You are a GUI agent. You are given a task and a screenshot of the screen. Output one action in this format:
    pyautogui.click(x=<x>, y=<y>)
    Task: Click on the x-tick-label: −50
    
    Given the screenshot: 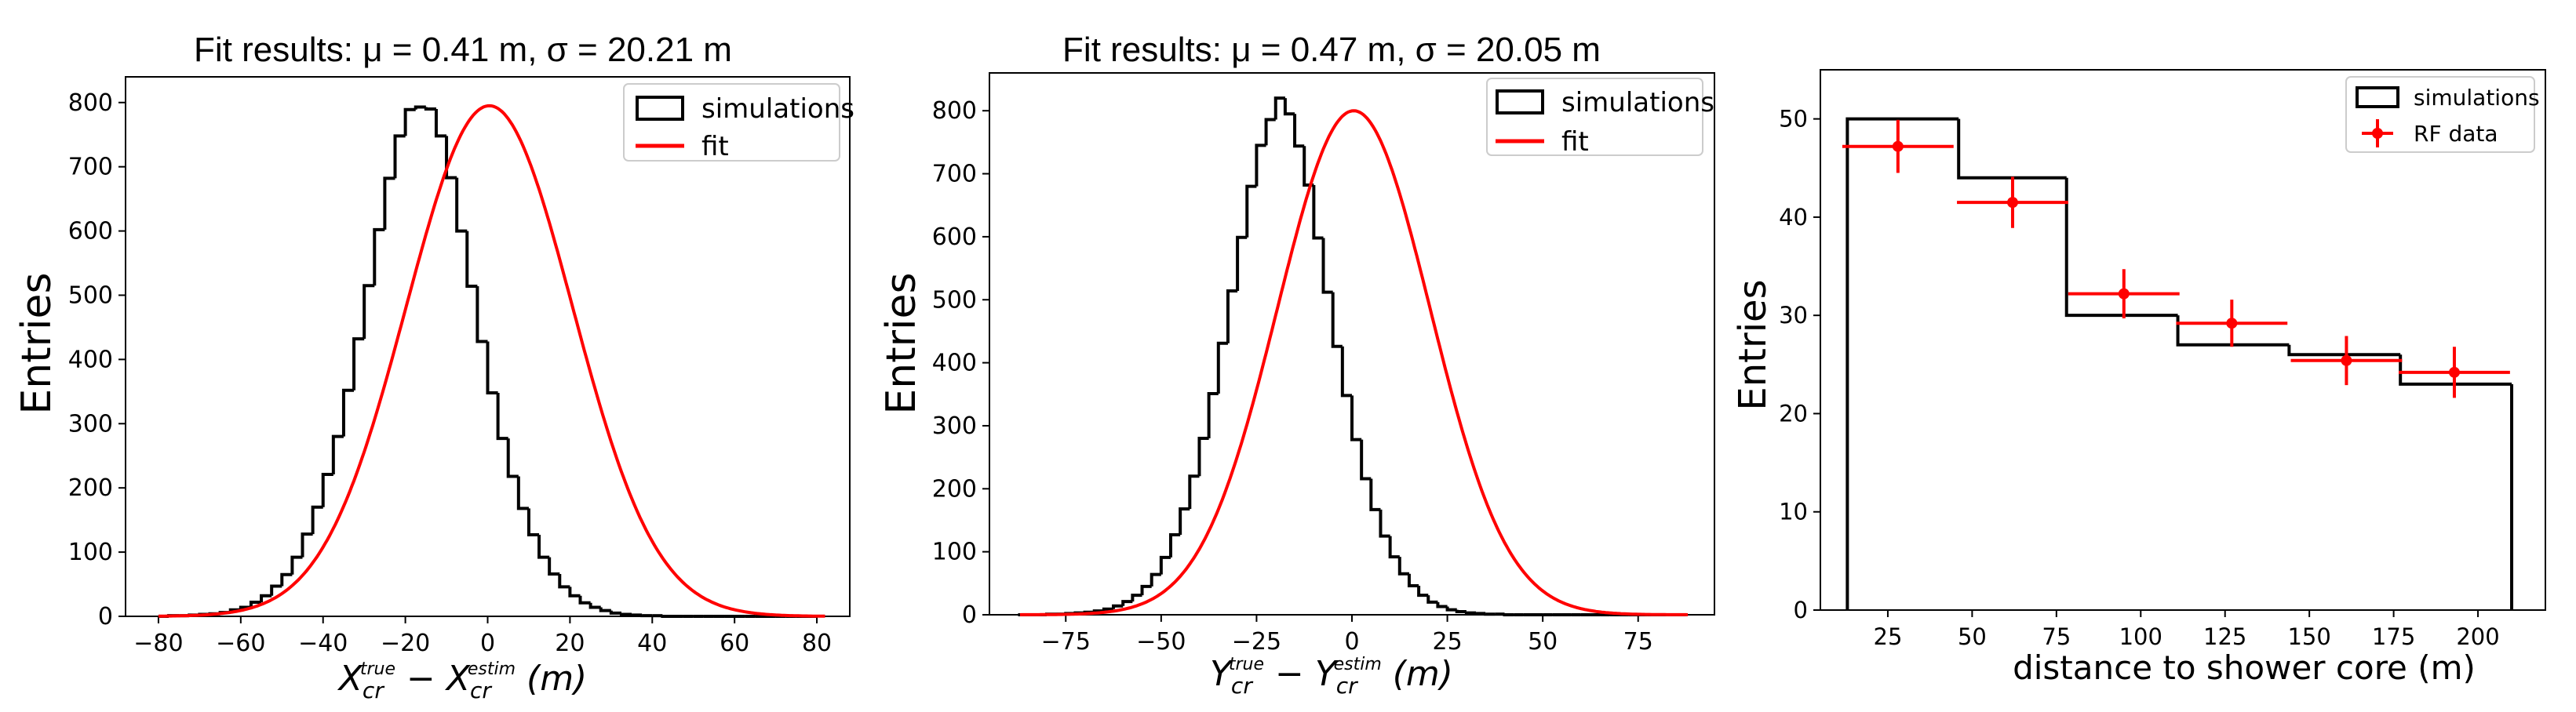 What is the action you would take?
    pyautogui.click(x=1161, y=642)
    